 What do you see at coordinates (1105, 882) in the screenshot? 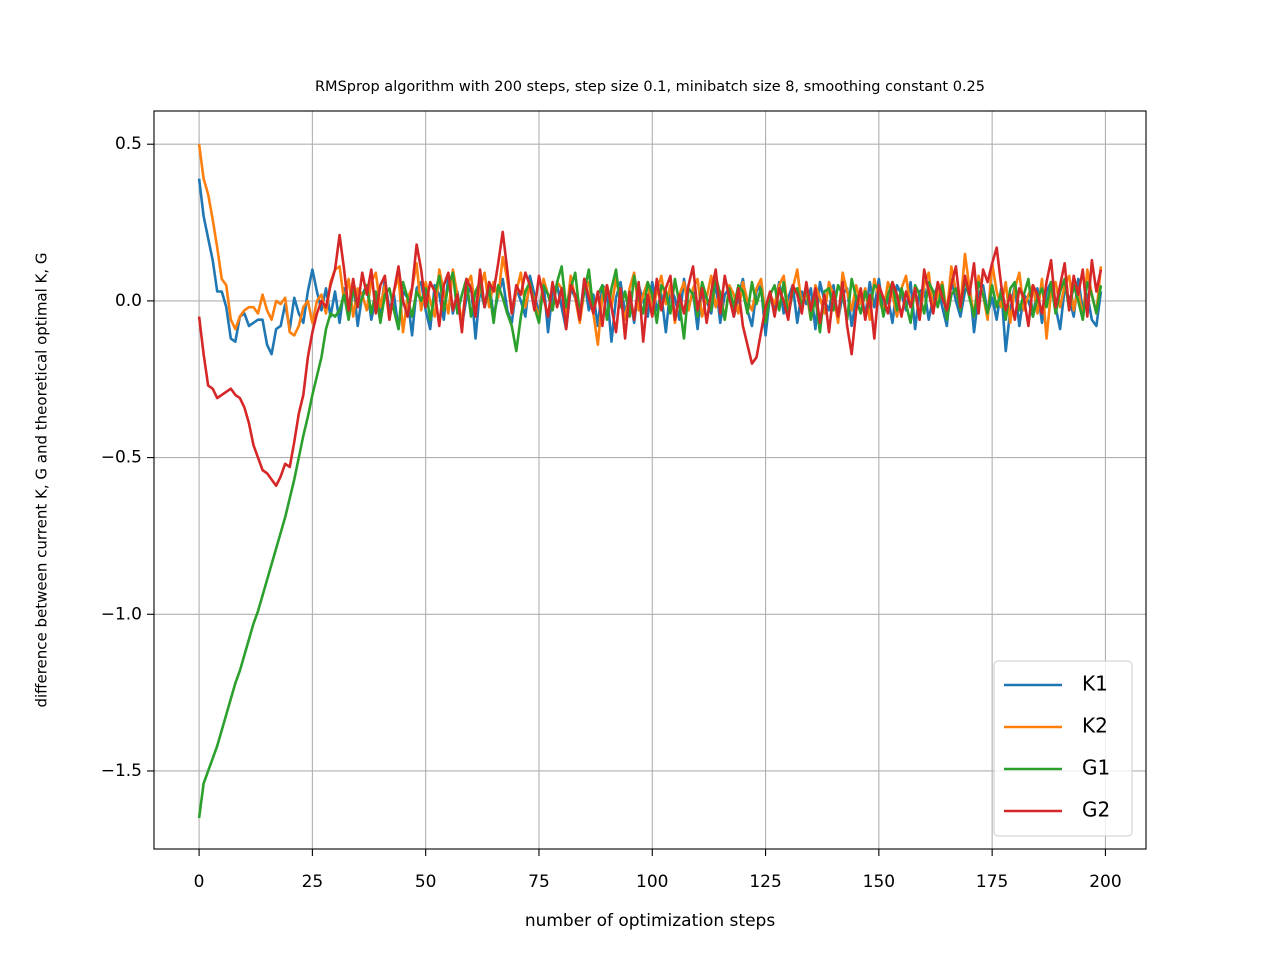
I see `x-tick-label: 200` at bounding box center [1105, 882].